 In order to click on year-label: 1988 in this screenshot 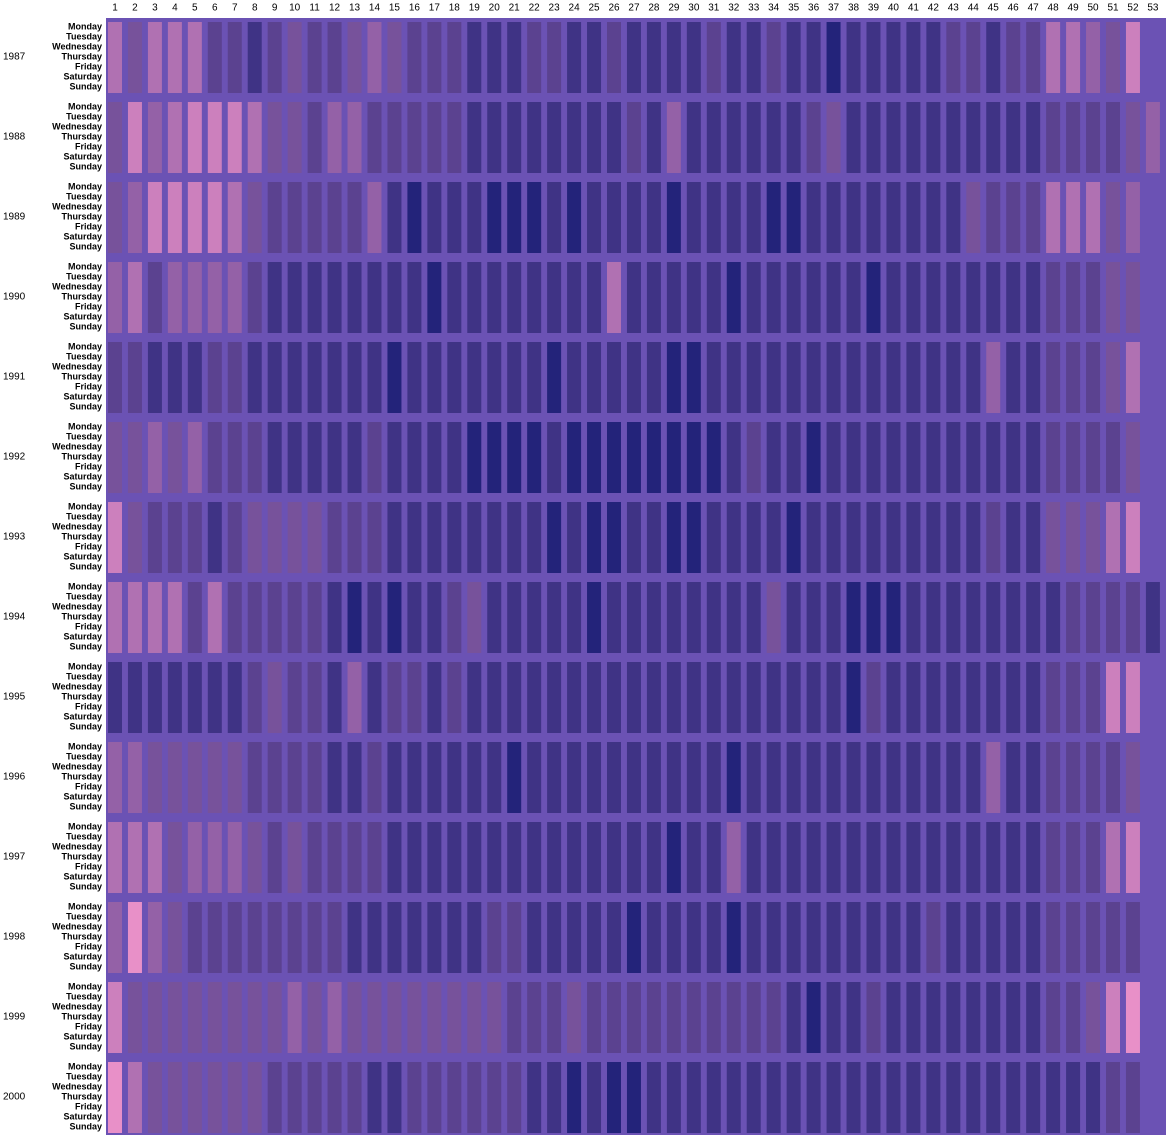, I will do `click(14, 137)`.